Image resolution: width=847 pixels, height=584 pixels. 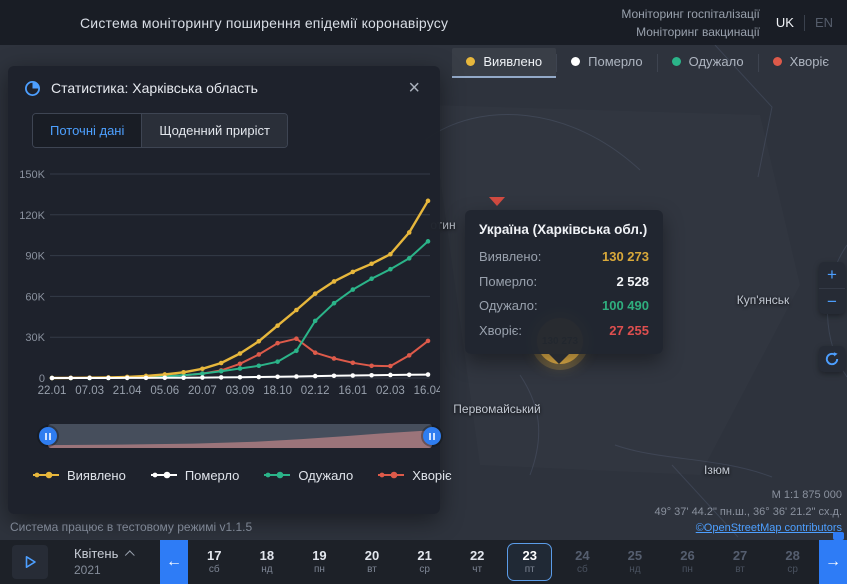 I want to click on tooltip-row-value: 100 490, so click(x=625, y=306).